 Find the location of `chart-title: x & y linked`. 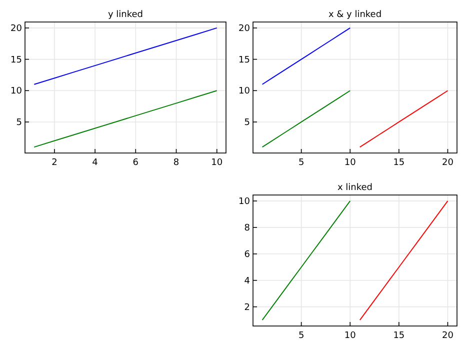

chart-title: x & y linked is located at coordinates (355, 15).